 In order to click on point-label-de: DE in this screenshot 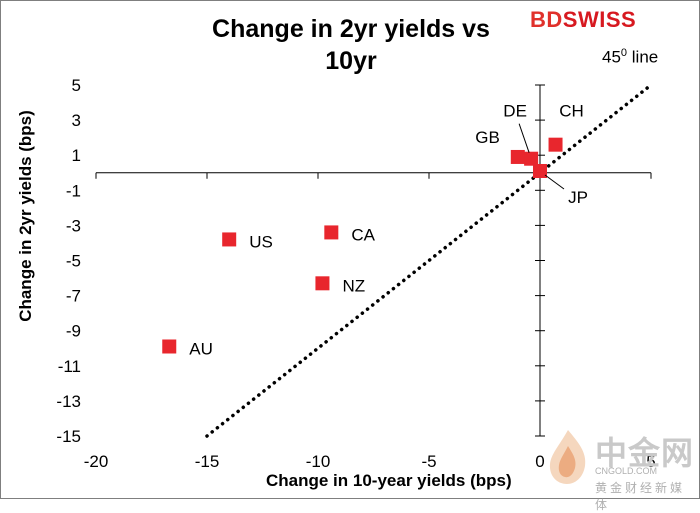, I will do `click(515, 111)`.